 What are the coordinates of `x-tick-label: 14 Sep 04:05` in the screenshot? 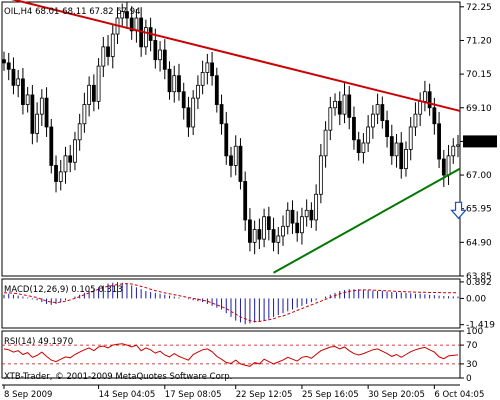 It's located at (127, 395).